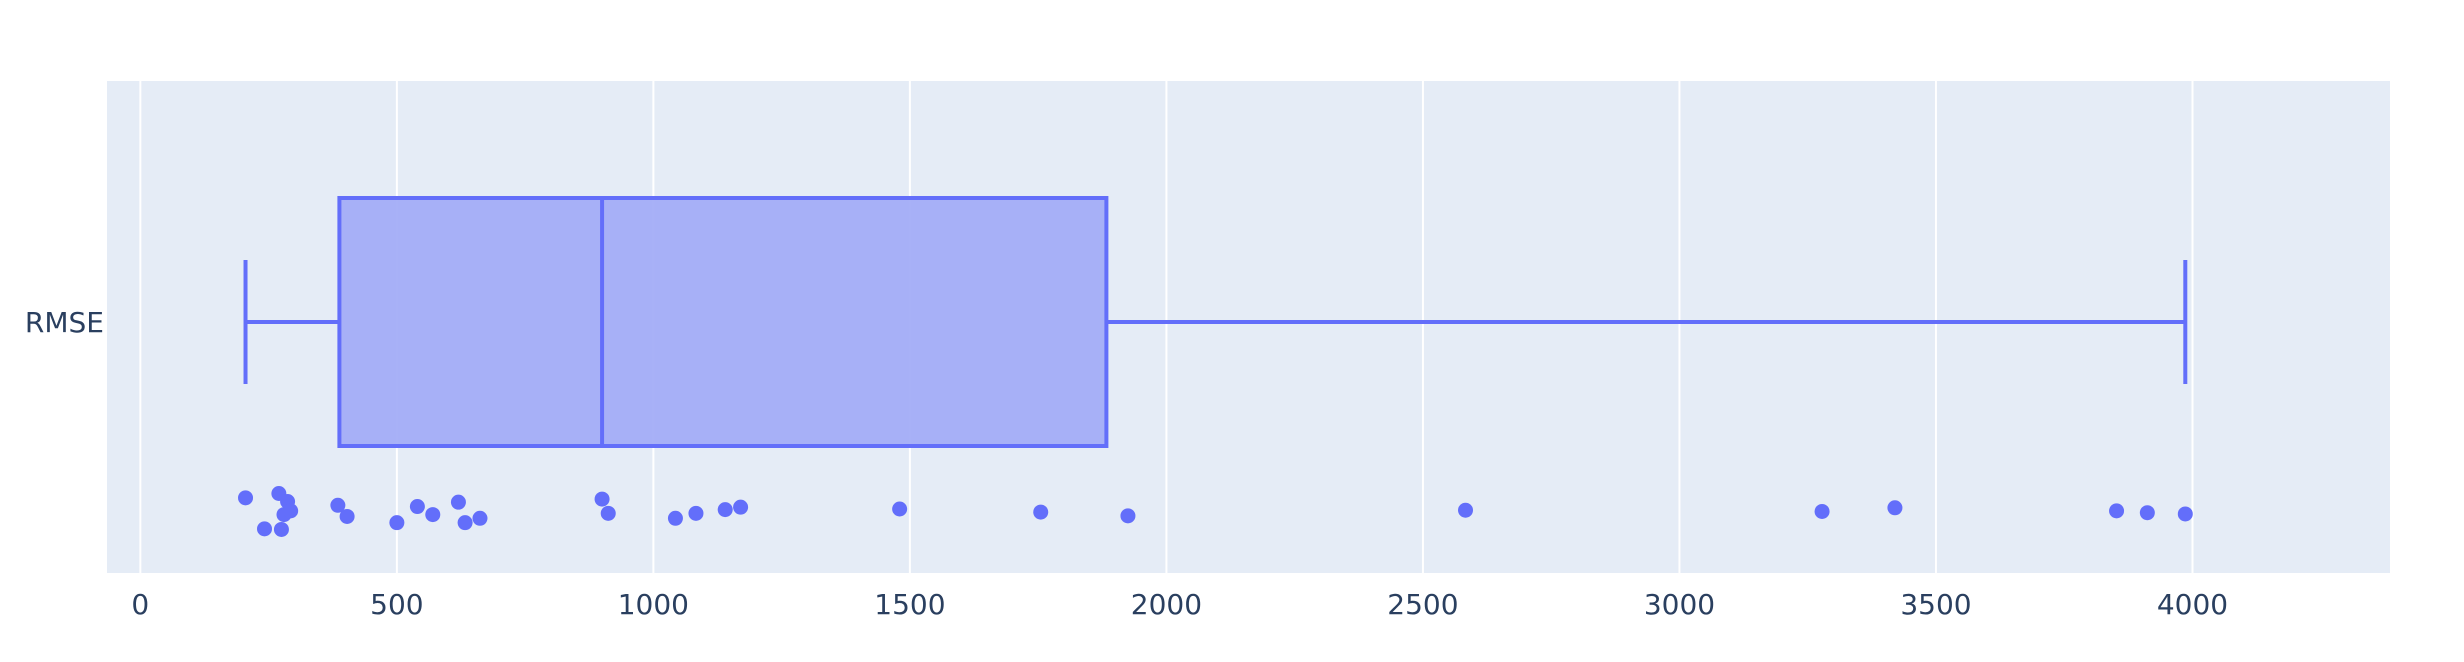  I want to click on x-axis-tick-labels: 0 500 1000 1500 2000 2500 3000 3500 4000, so click(1179, 604).